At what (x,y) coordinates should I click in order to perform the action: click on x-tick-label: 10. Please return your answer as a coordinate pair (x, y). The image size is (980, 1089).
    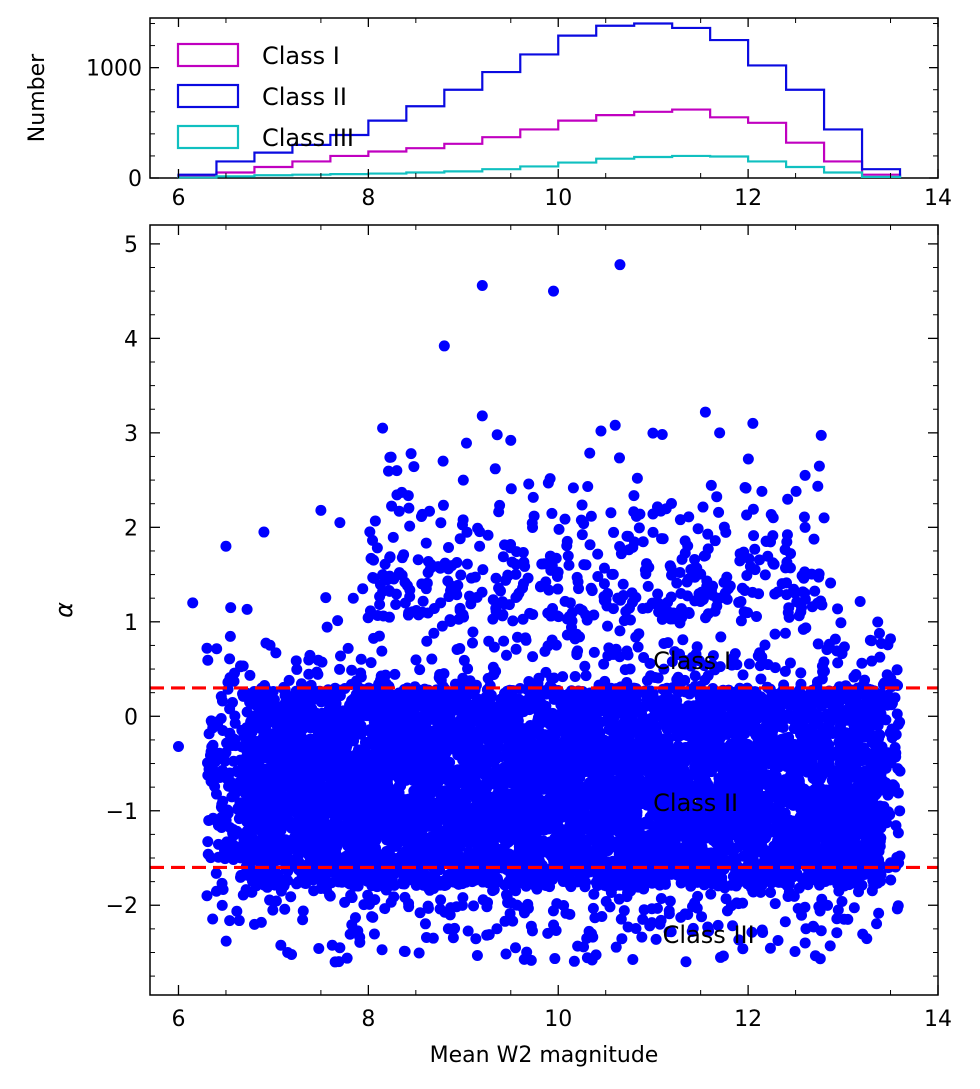
    Looking at the image, I should click on (558, 198).